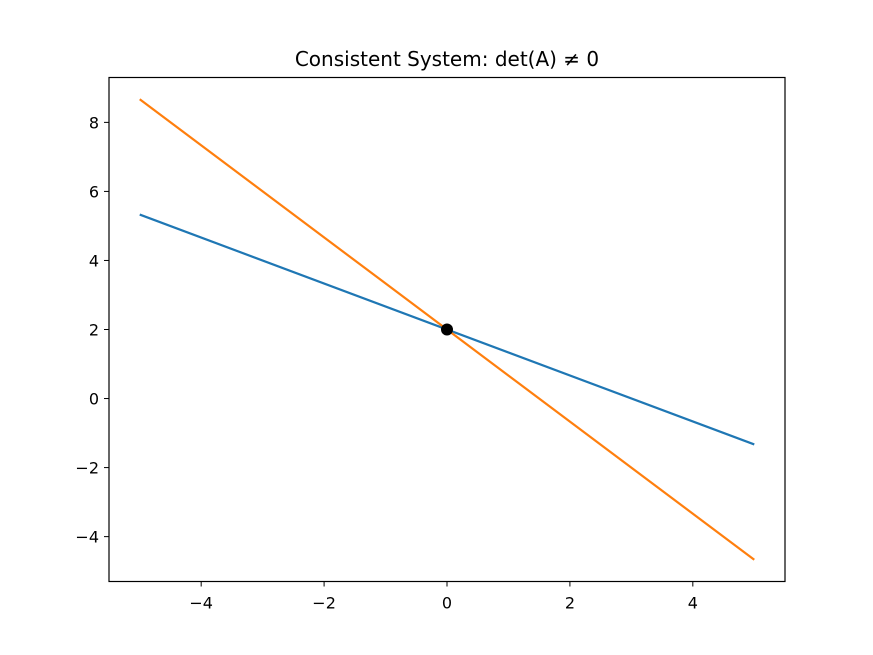  Describe the element at coordinates (324, 603) in the screenshot. I see `x-tick-label: −2` at that location.